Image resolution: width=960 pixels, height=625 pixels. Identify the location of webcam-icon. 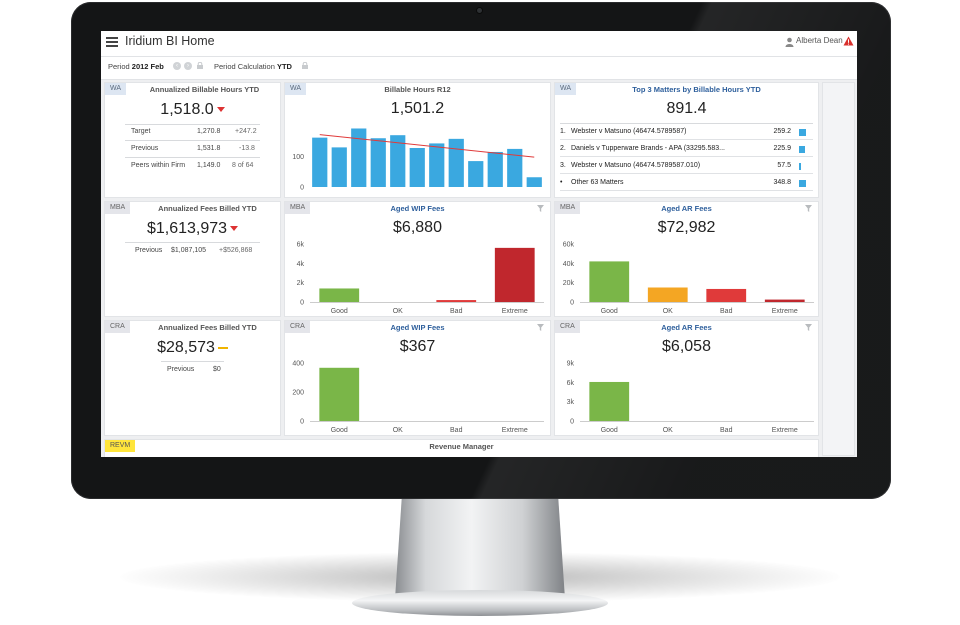
(479, 10).